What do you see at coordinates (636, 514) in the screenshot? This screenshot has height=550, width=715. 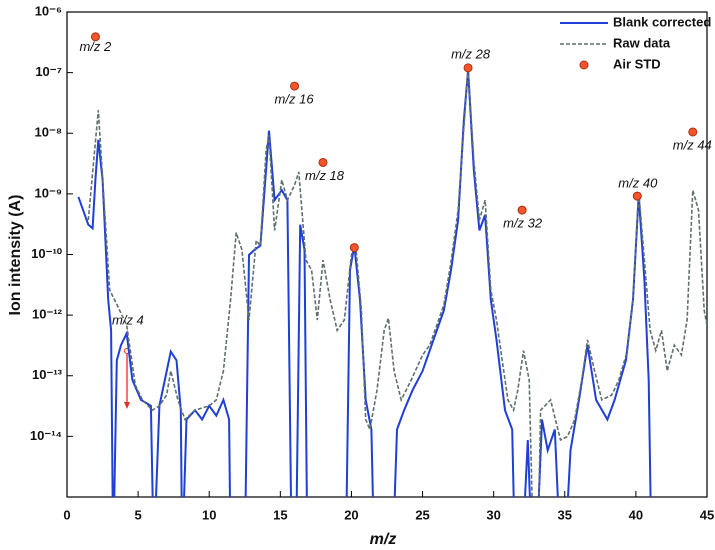 I see `x-tick-label: 40` at bounding box center [636, 514].